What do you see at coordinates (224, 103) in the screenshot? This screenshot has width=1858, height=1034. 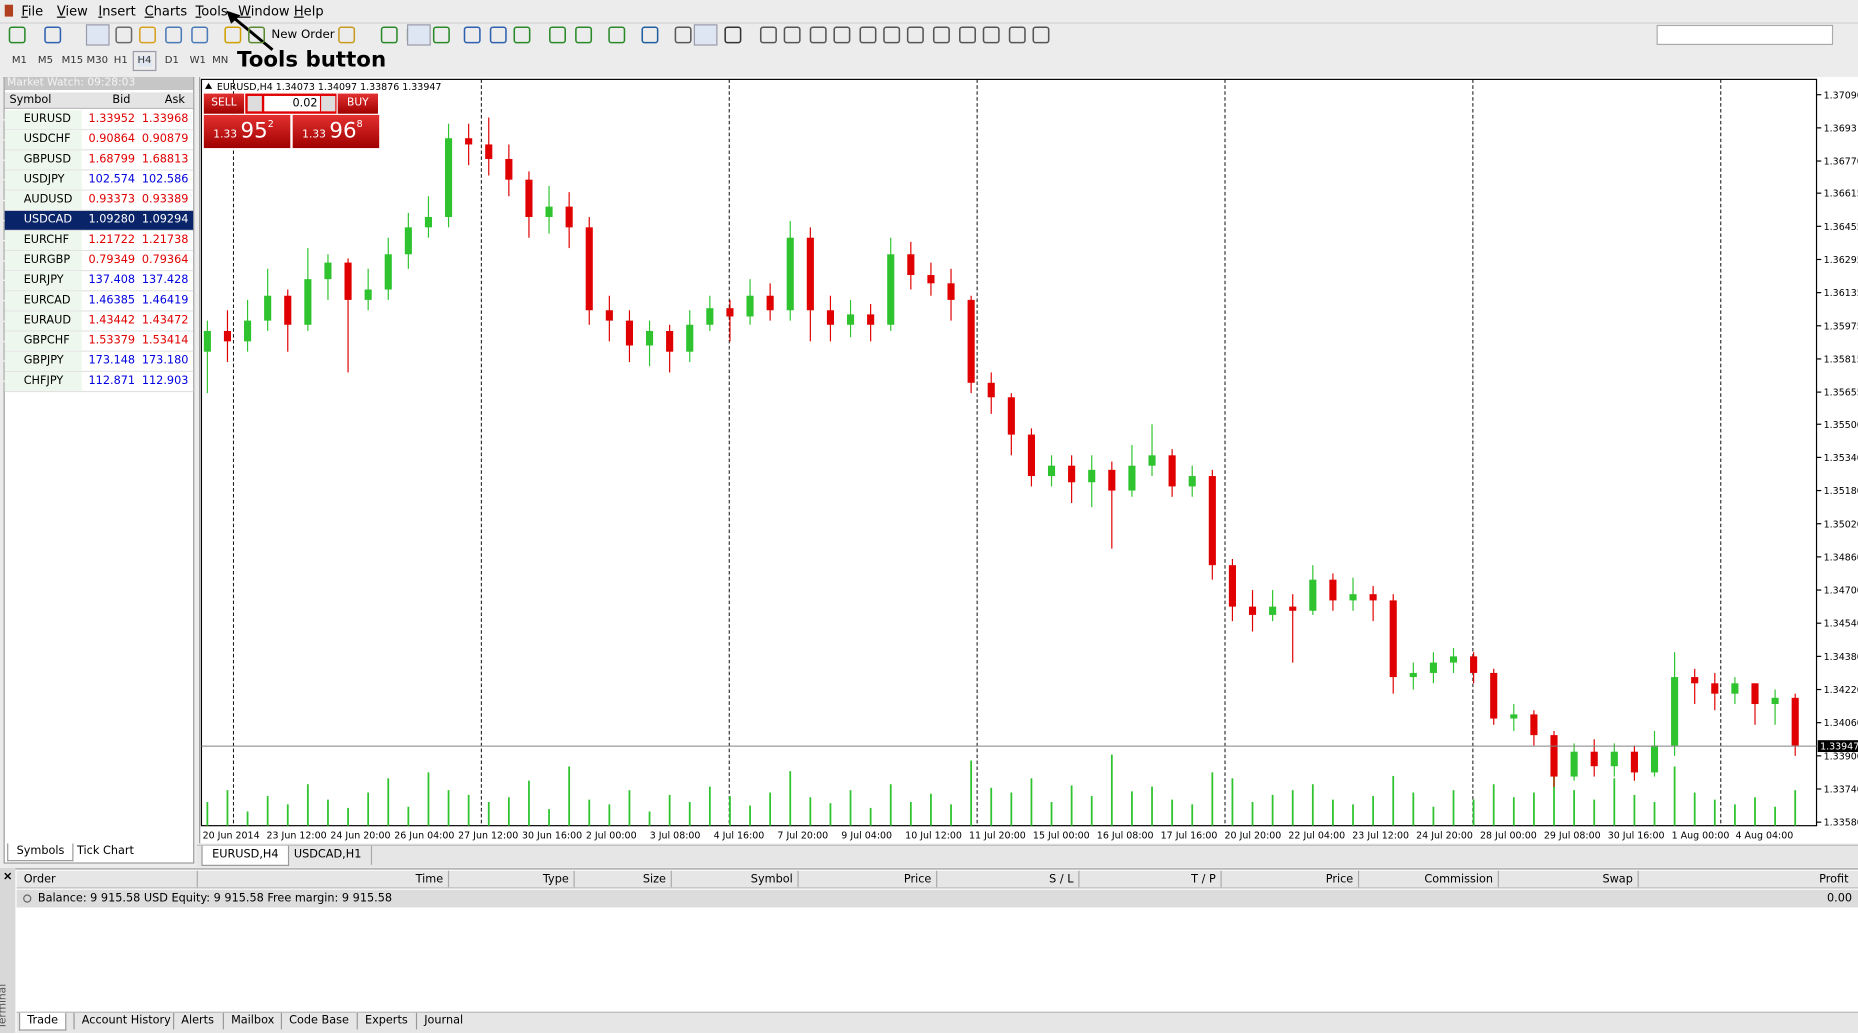 I see `sell-button: SELL` at bounding box center [224, 103].